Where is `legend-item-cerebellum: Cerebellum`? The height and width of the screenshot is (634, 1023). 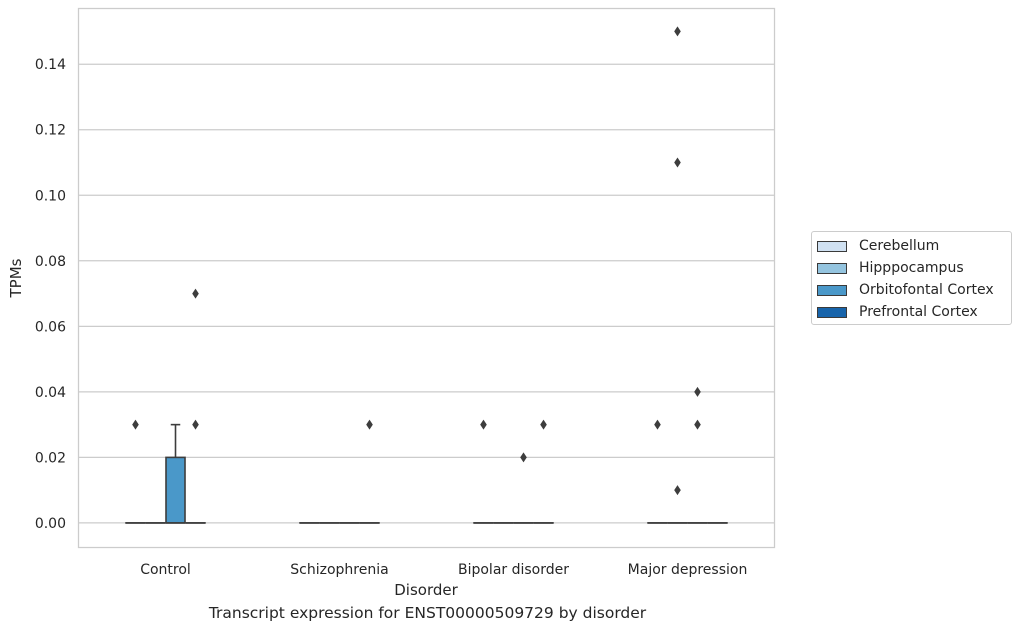 legend-item-cerebellum: Cerebellum is located at coordinates (878, 246).